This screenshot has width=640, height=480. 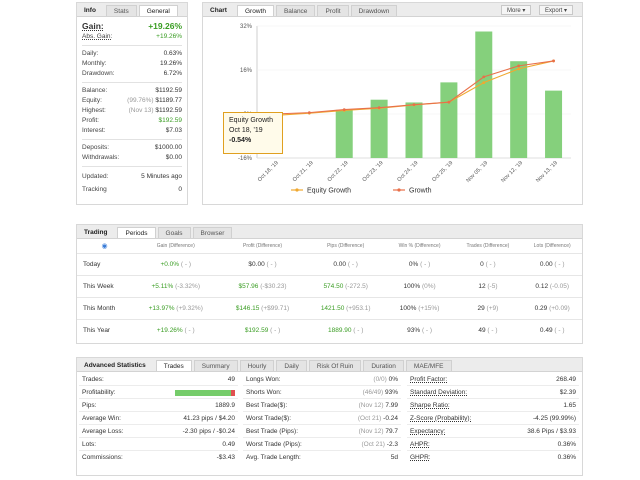 What do you see at coordinates (255, 10) in the screenshot?
I see `tab-growth: Growth` at bounding box center [255, 10].